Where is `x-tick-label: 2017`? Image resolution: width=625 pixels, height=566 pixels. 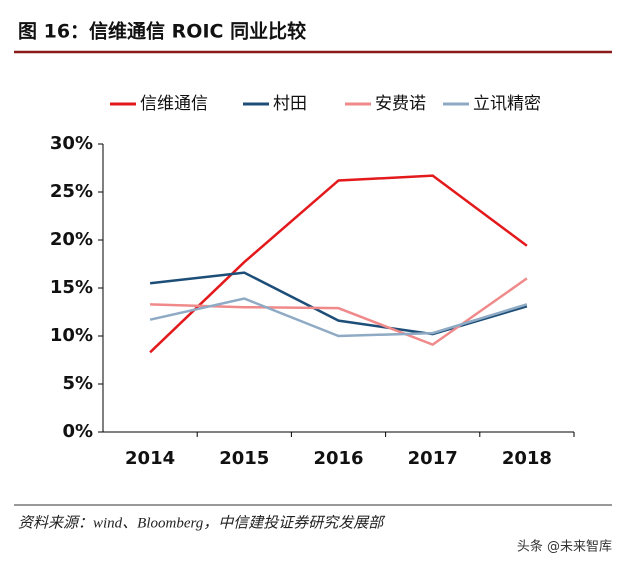 x-tick-label: 2017 is located at coordinates (433, 458).